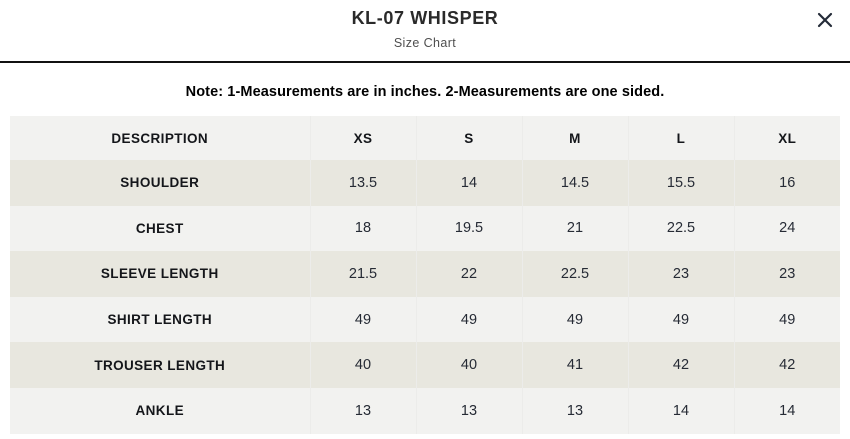  I want to click on modal-subtitle: Size Chart, so click(425, 43).